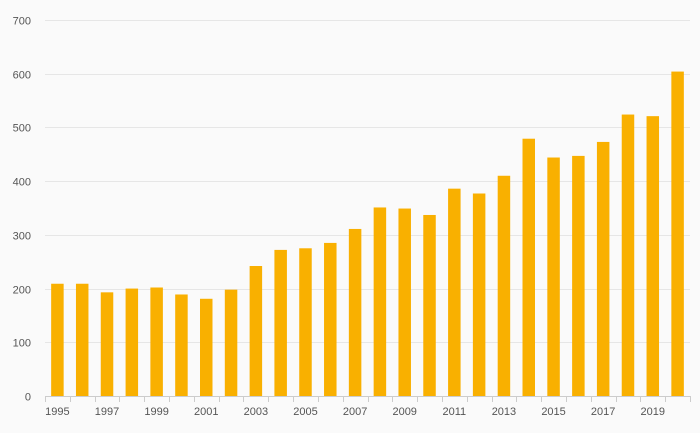  I want to click on y-axis: 0 100 200 300 400 500 600 700, so click(22, 210).